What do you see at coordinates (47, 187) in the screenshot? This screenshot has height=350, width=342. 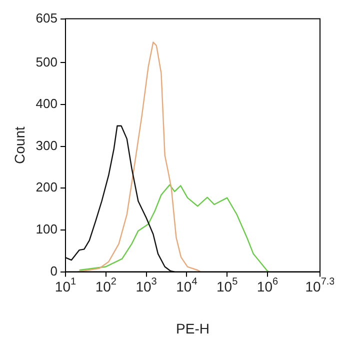 I see `y-tick-label: 200` at bounding box center [47, 187].